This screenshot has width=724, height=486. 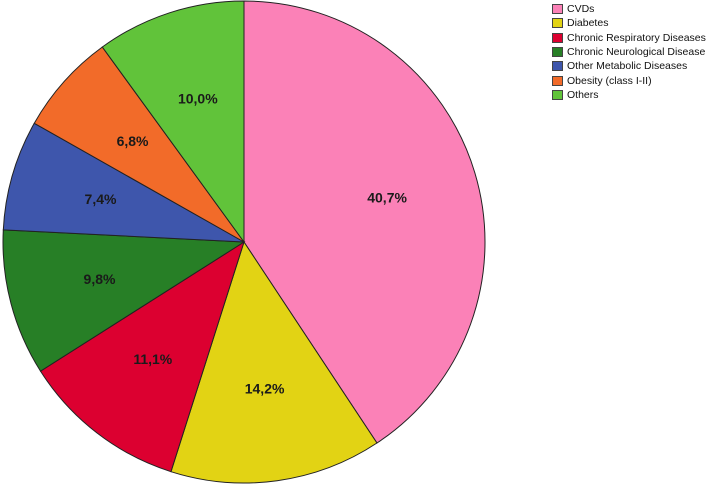 What do you see at coordinates (583, 94) in the screenshot?
I see `legend-label: Others` at bounding box center [583, 94].